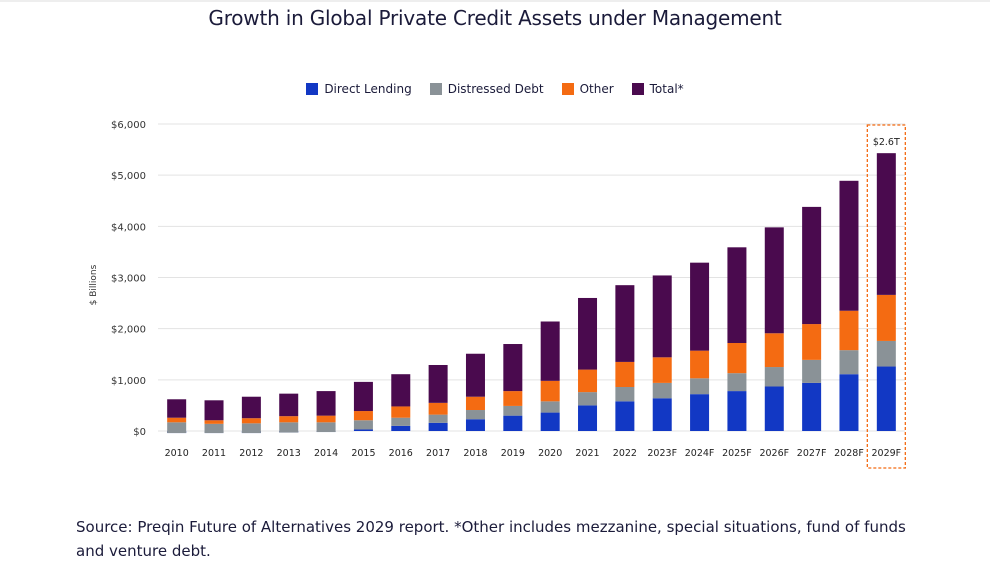 The image size is (990, 570). What do you see at coordinates (128, 227) in the screenshot?
I see `y-tick-label: $4,000` at bounding box center [128, 227].